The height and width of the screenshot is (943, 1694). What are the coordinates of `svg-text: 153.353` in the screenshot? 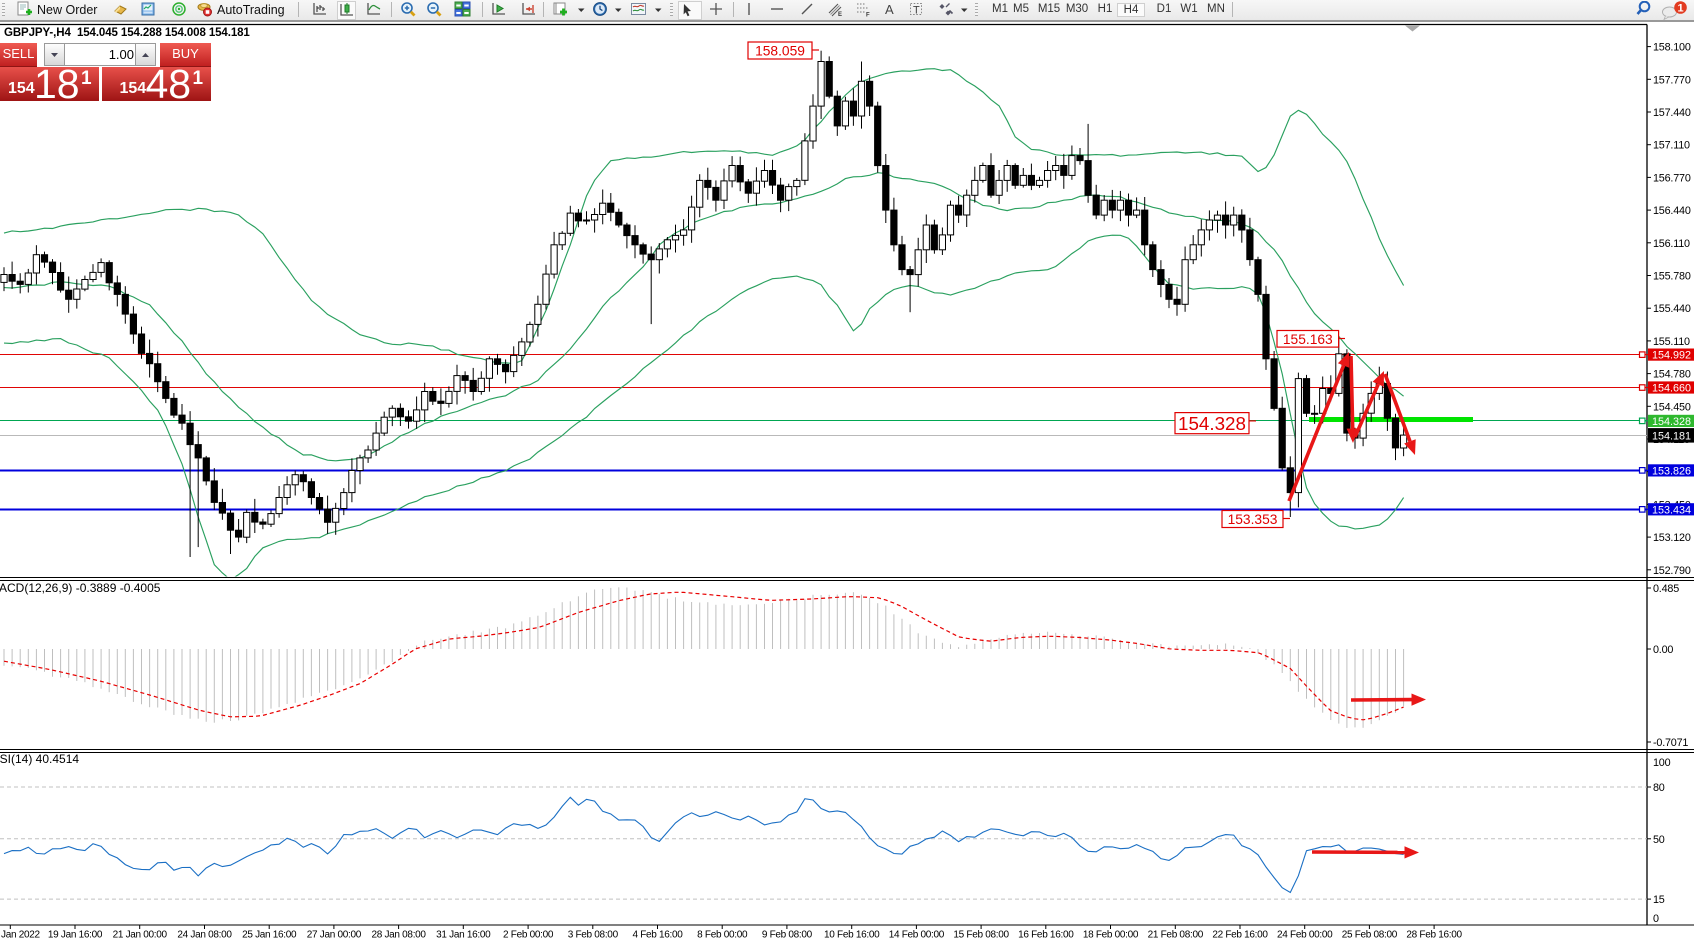 It's located at (1253, 519).